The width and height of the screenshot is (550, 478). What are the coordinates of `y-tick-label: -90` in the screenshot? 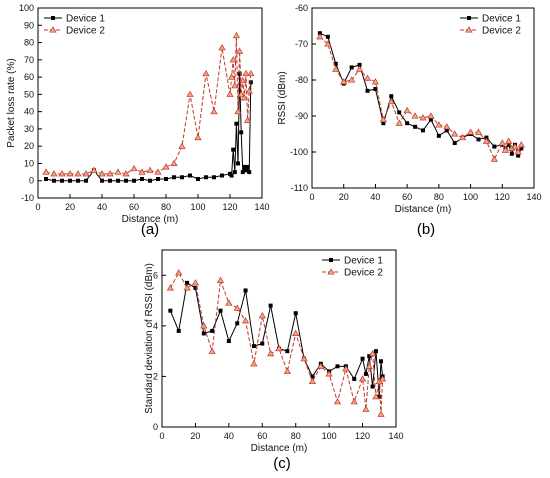 It's located at (301, 116).